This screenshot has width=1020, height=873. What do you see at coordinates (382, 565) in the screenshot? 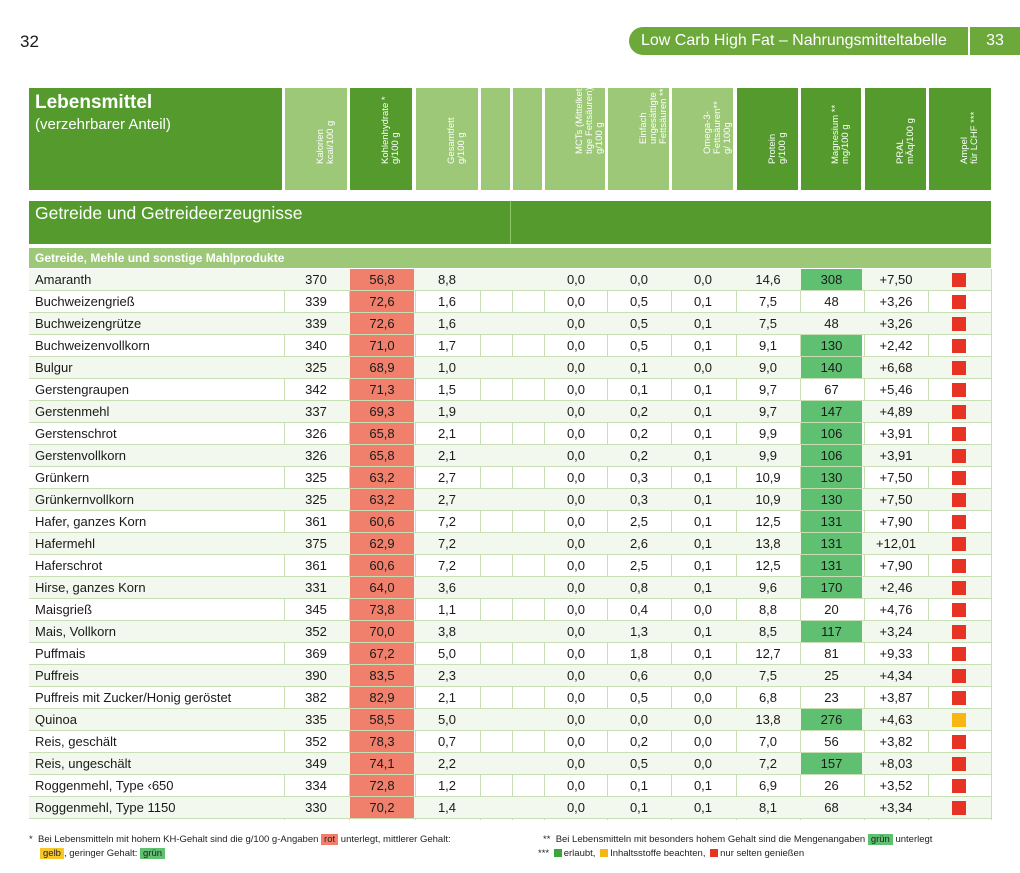
I see `cell-kh: 60,6` at bounding box center [382, 565].